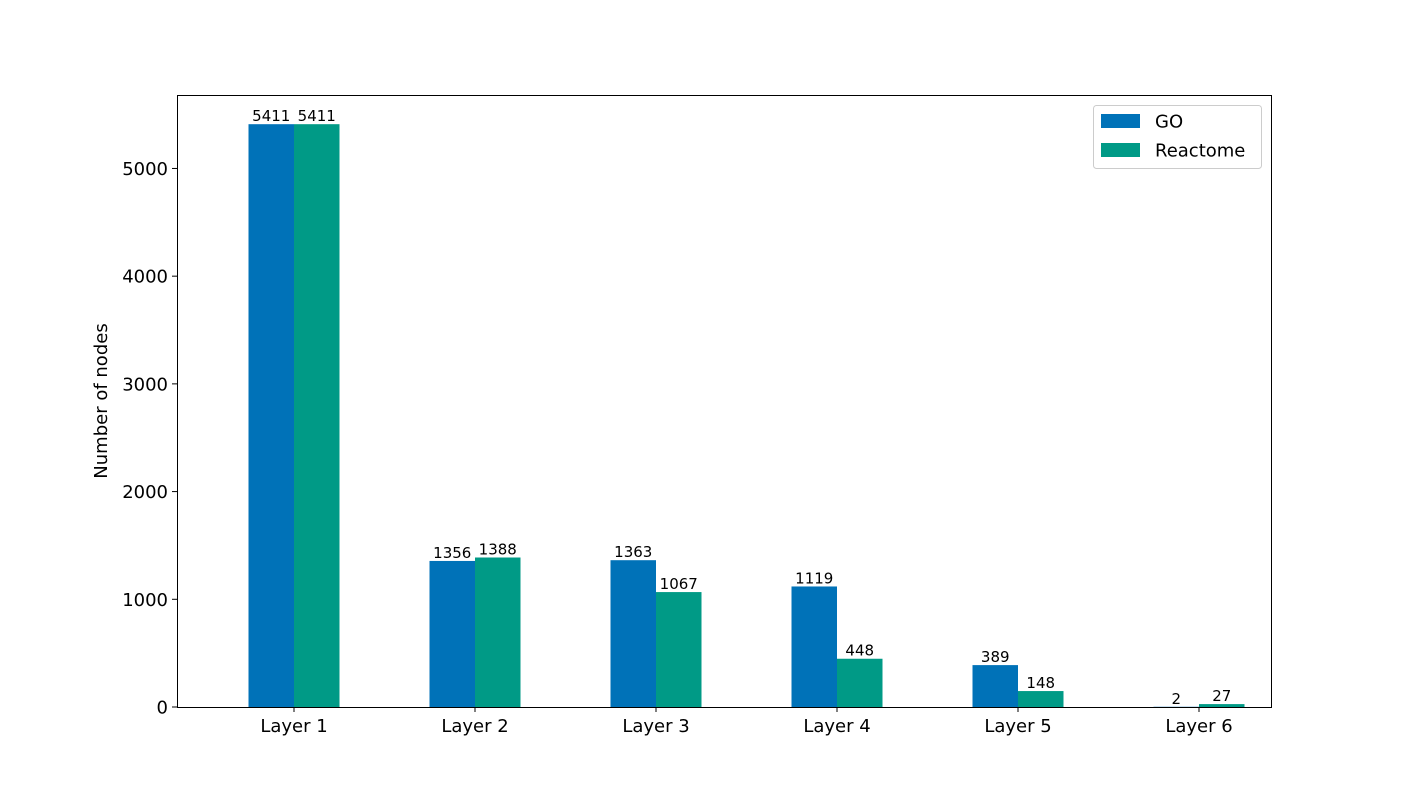  What do you see at coordinates (655, 726) in the screenshot?
I see `x-tick-label: Layer 3` at bounding box center [655, 726].